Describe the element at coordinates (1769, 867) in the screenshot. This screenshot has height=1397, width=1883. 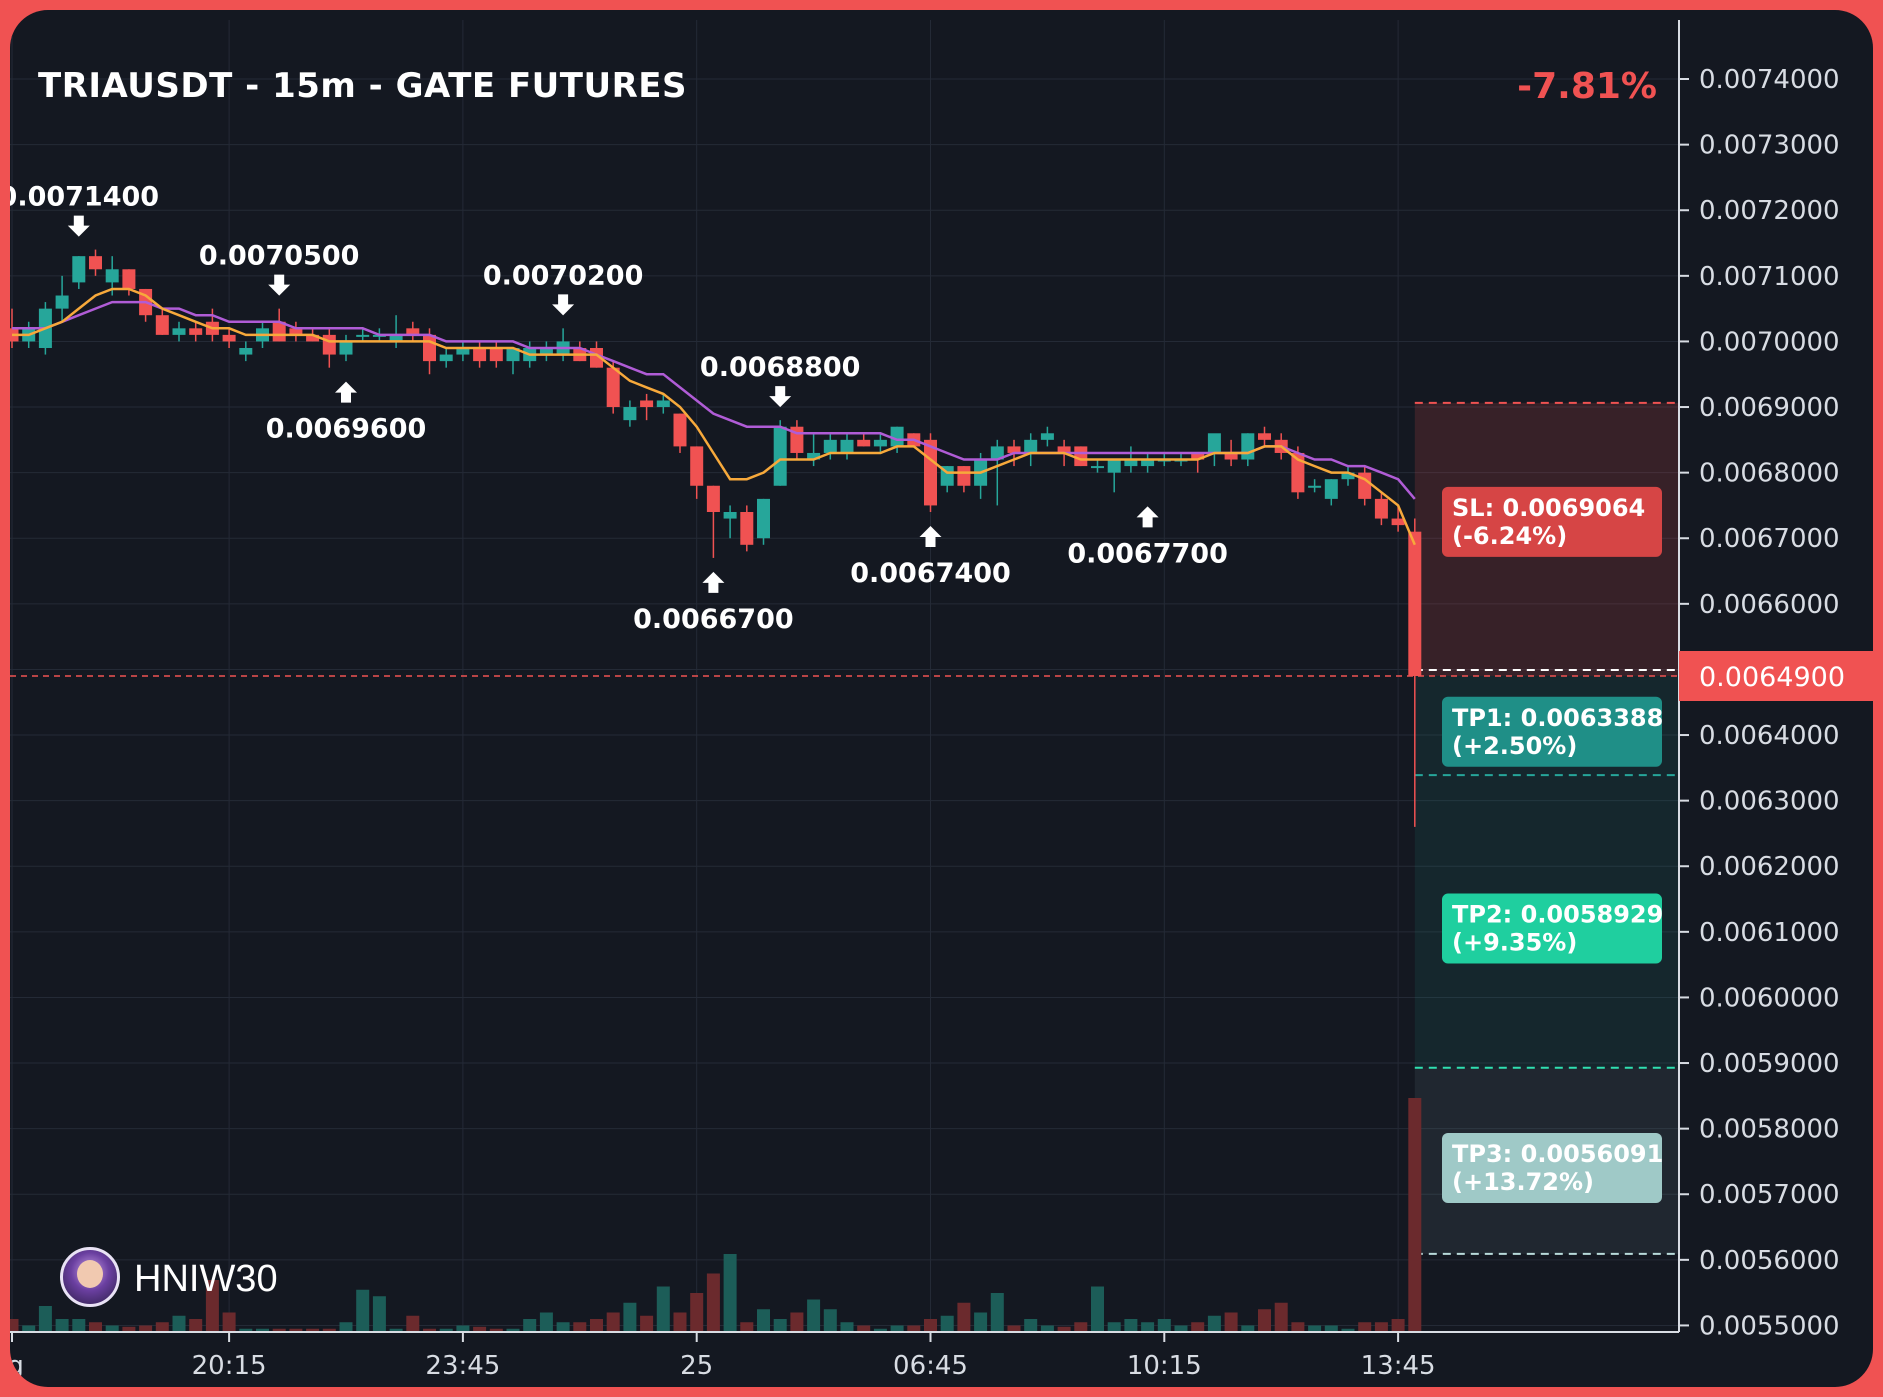
I see `y-tick-label: 0.0062000` at that location.